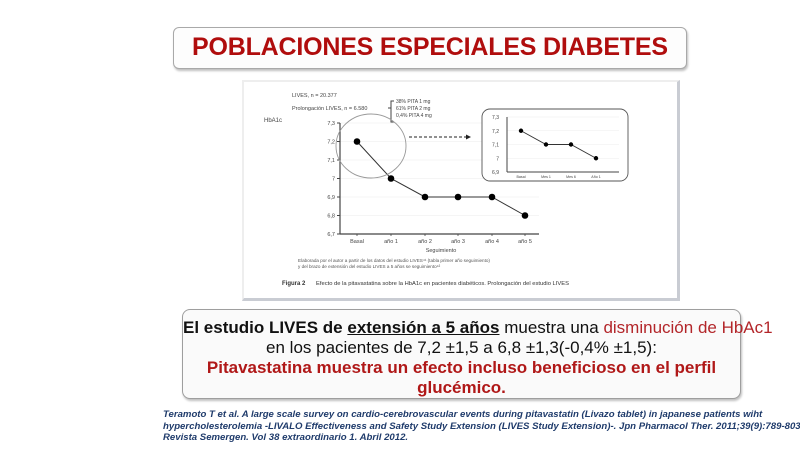  I want to click on slide-title: POBLACIONES ESPECIALES DIABETES, so click(430, 47).